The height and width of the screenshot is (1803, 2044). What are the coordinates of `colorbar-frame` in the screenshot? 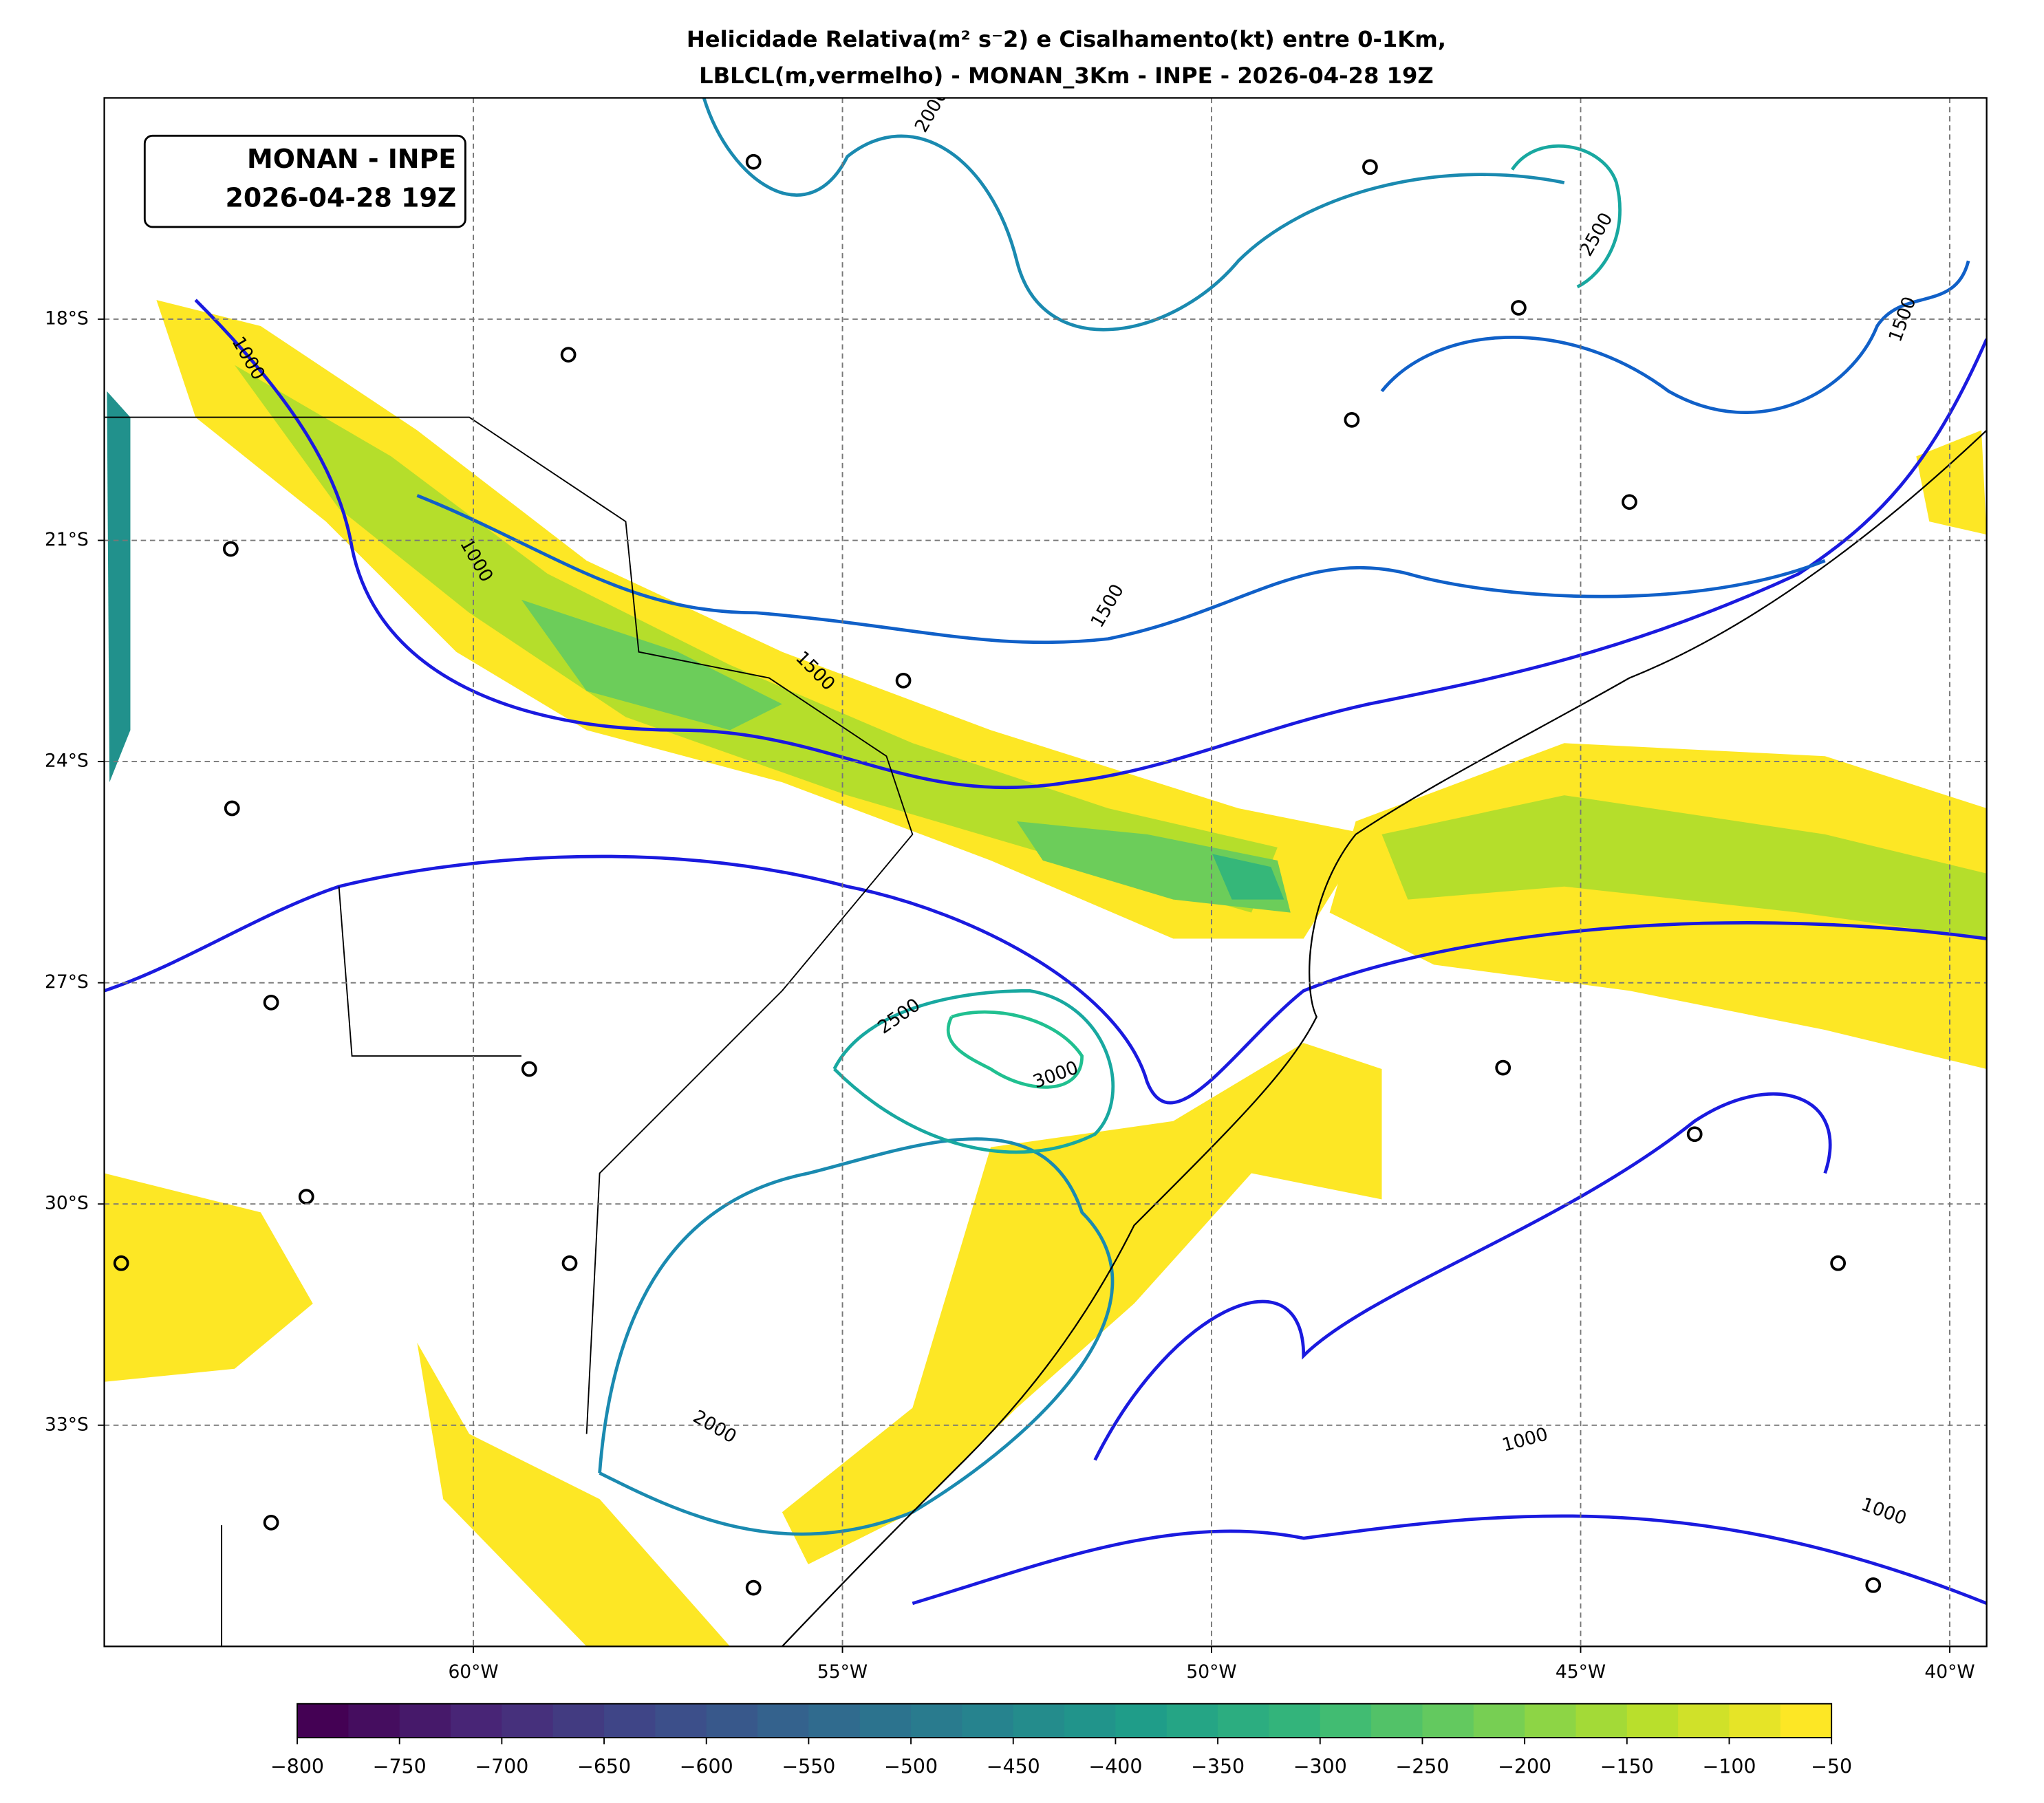 It's located at (1065, 1720).